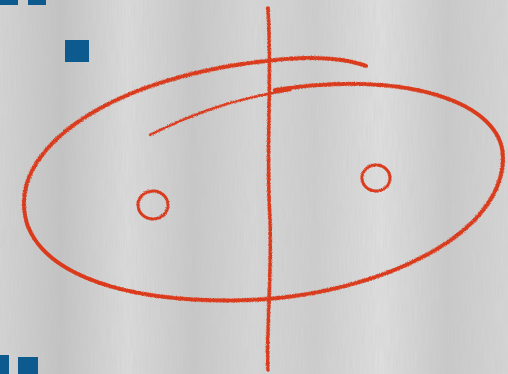  I want to click on right-eye, so click(376, 178).